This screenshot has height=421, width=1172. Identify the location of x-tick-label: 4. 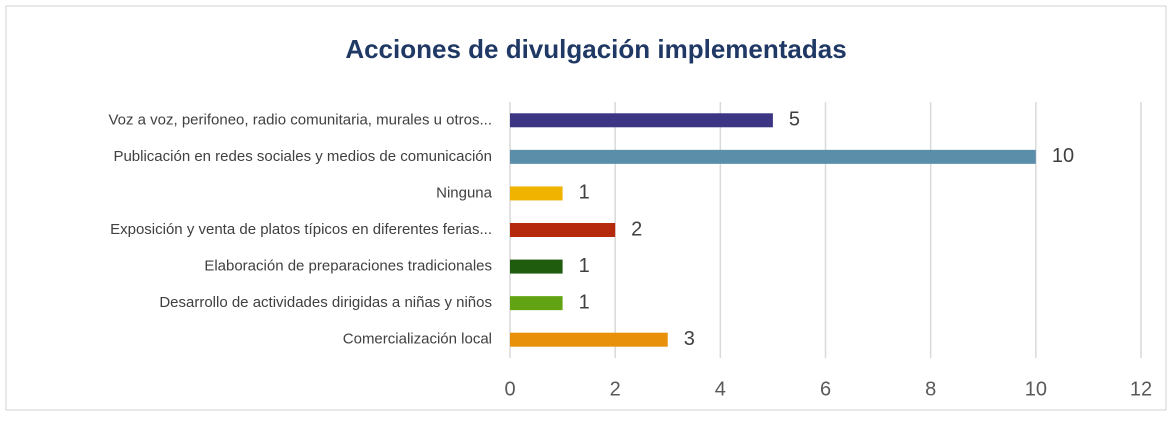
(720, 389).